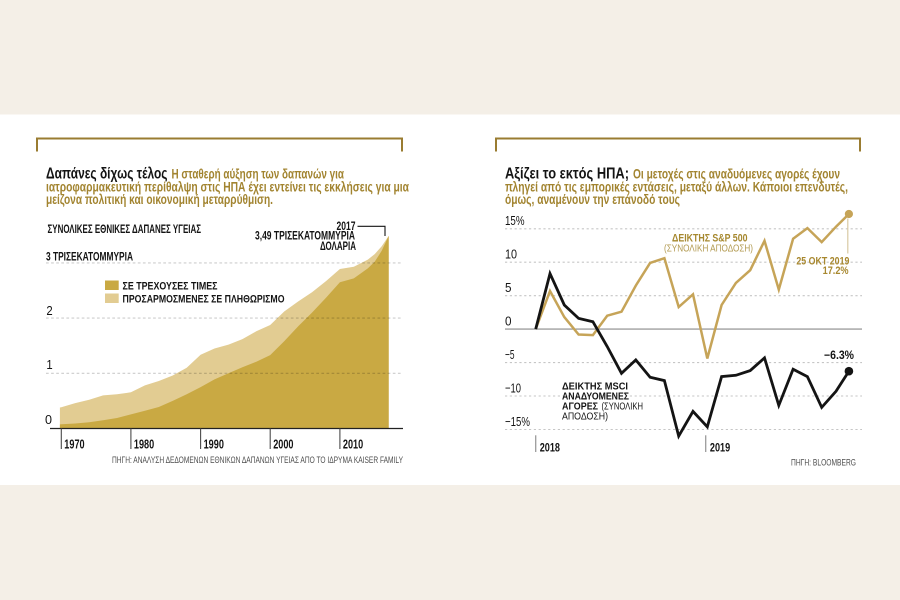 The height and width of the screenshot is (600, 900). Describe the element at coordinates (595, 387) in the screenshot. I see `svg-text: ΔΕΙΚΤΗΣ MSCI` at that location.